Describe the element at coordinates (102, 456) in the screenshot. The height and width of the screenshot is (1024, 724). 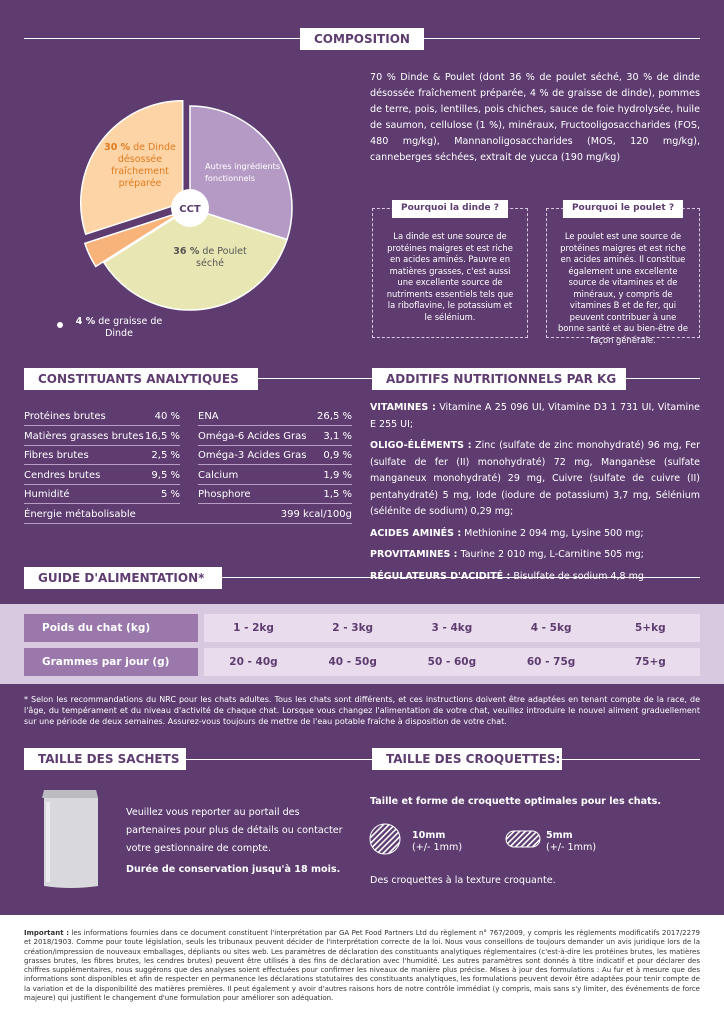
I see `analytical-row: Fibres brutes 2,5 %` at that location.